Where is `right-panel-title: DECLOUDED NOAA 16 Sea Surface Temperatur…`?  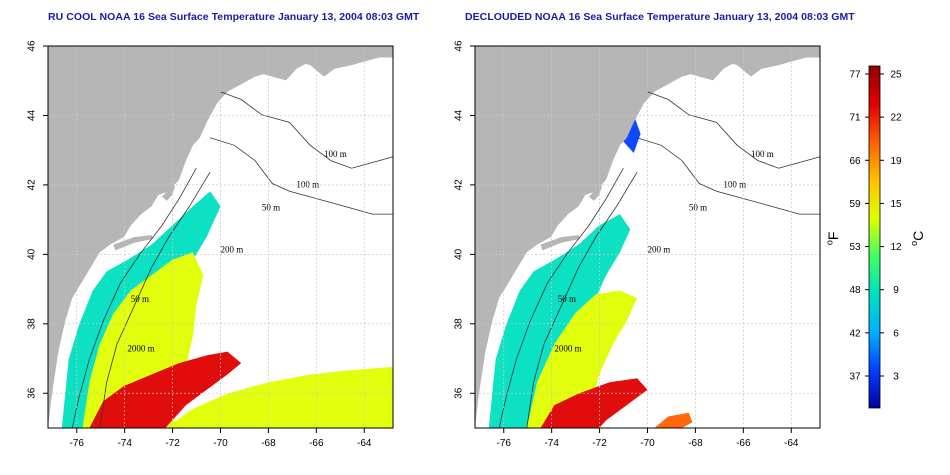 right-panel-title: DECLOUDED NOAA 16 Sea Surface Temperatur… is located at coordinates (660, 17).